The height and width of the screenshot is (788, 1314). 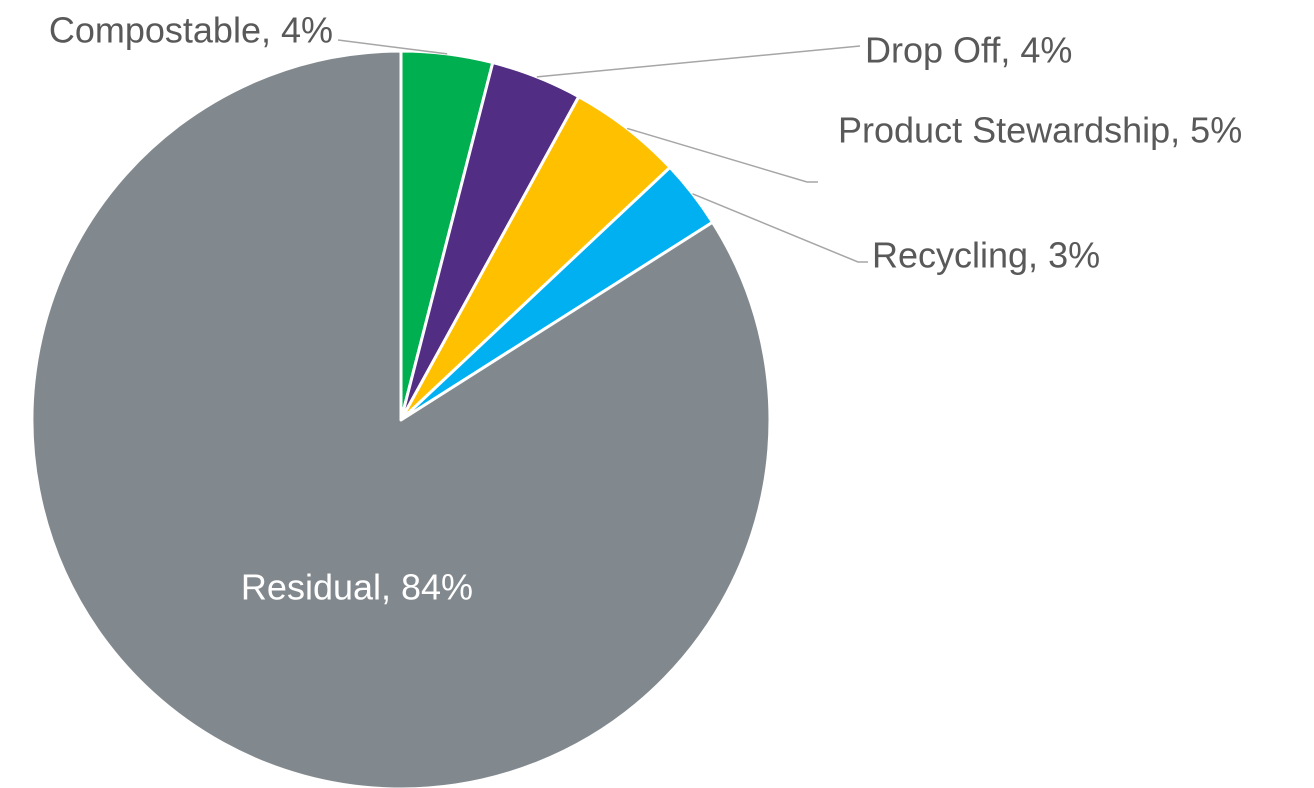 What do you see at coordinates (968, 50) in the screenshot?
I see `data-label-drop-off: Drop Off, 4%` at bounding box center [968, 50].